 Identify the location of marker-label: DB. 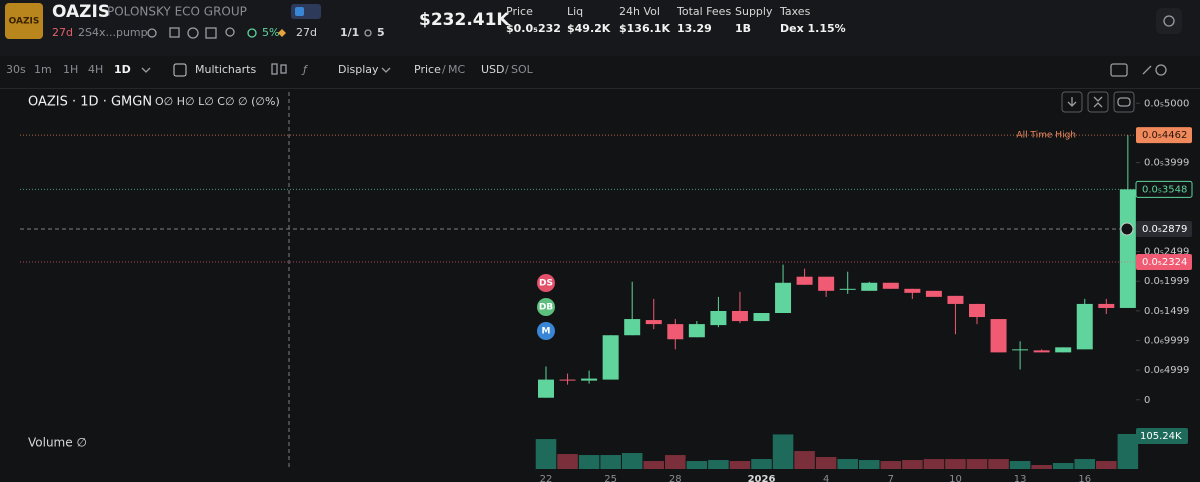
(546, 308).